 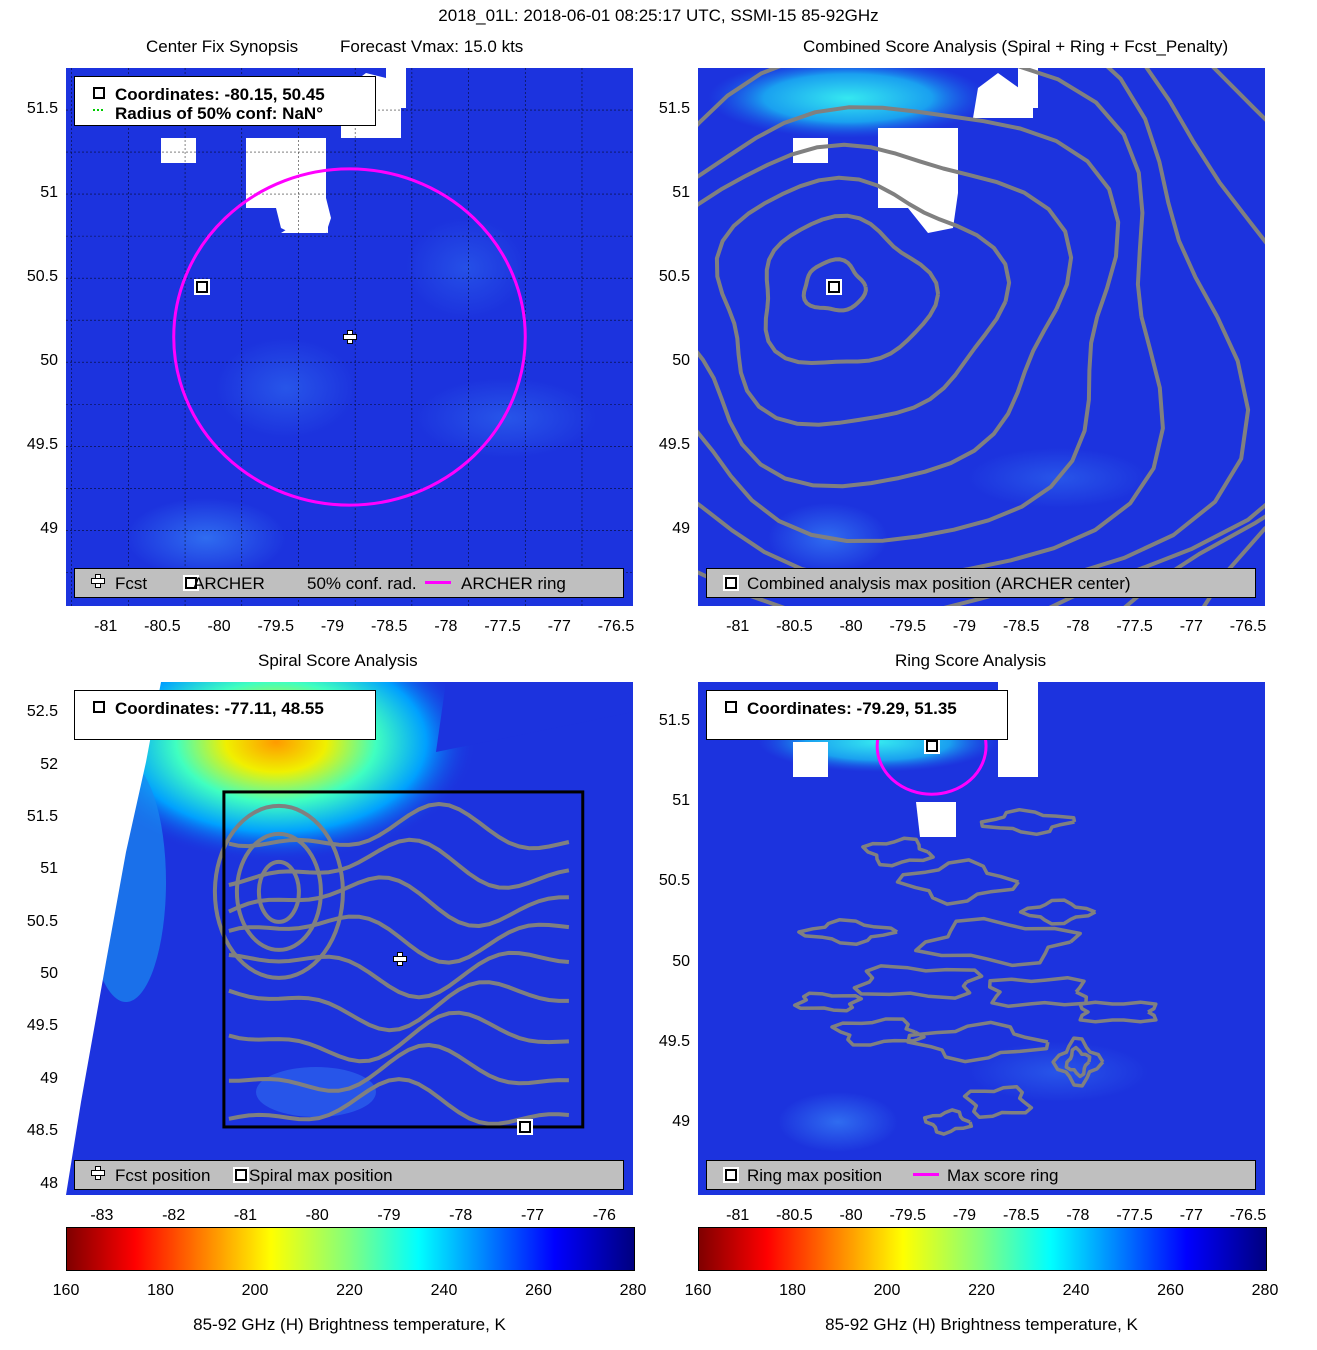 What do you see at coordinates (524, 1126) in the screenshot?
I see `spiral-max-marker` at bounding box center [524, 1126].